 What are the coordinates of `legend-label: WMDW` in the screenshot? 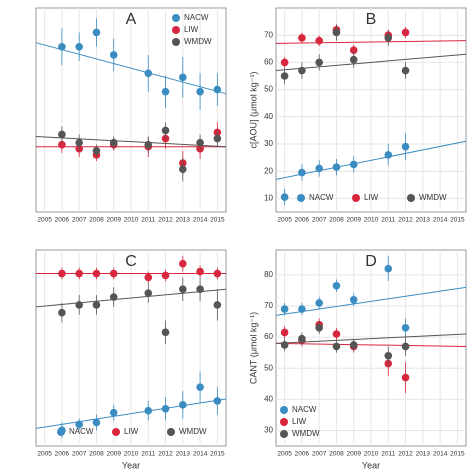 It's located at (193, 431).